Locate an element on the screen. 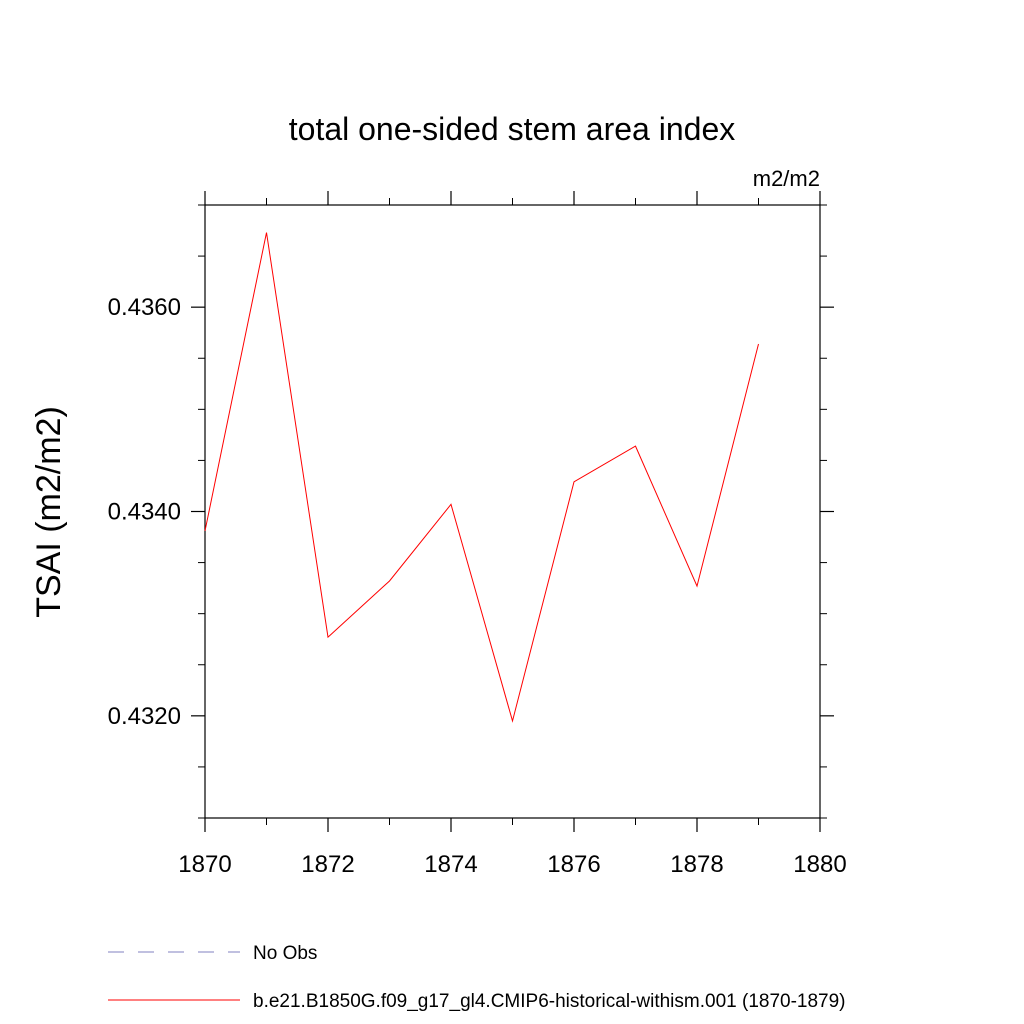 The height and width of the screenshot is (1024, 1024). x-tick-label: 1870 is located at coordinates (204, 864).